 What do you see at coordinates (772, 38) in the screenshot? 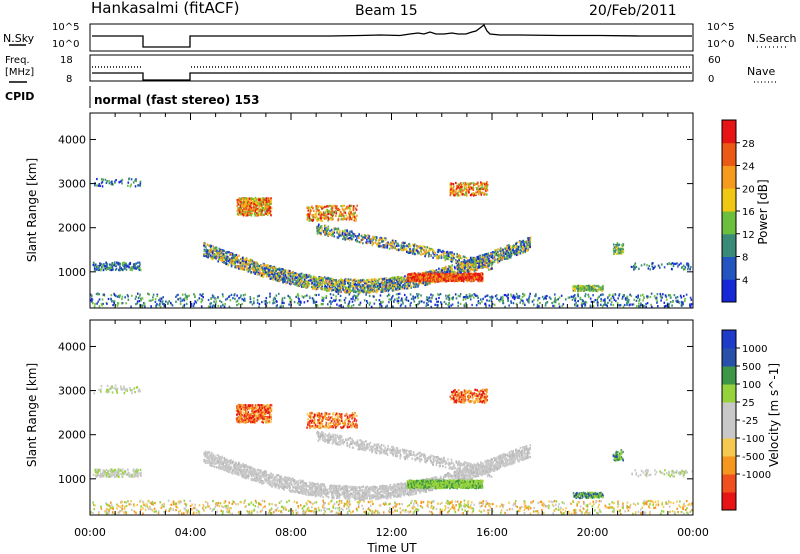
I see `noise-right-label: N.Search` at bounding box center [772, 38].